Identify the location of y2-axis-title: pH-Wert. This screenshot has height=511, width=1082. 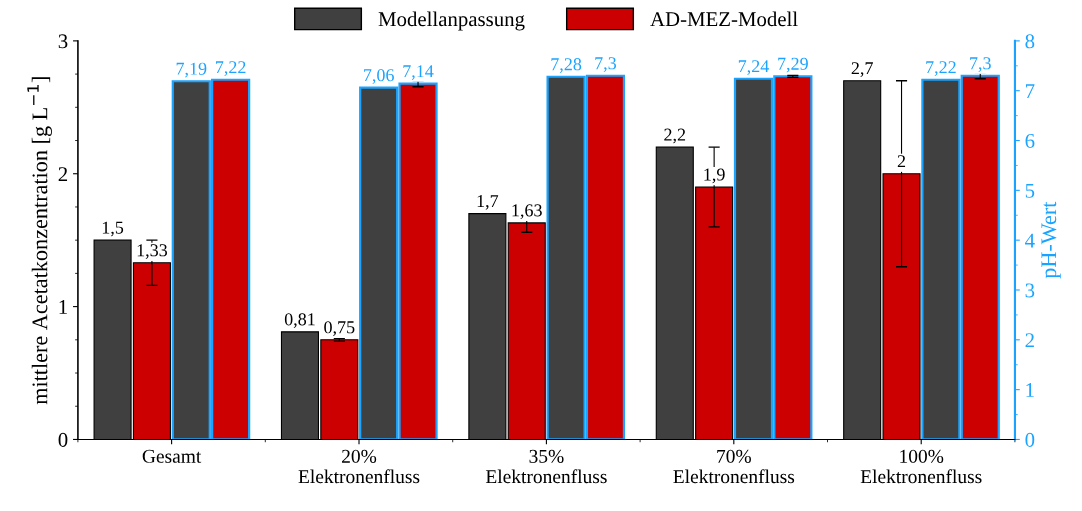
(1051, 240).